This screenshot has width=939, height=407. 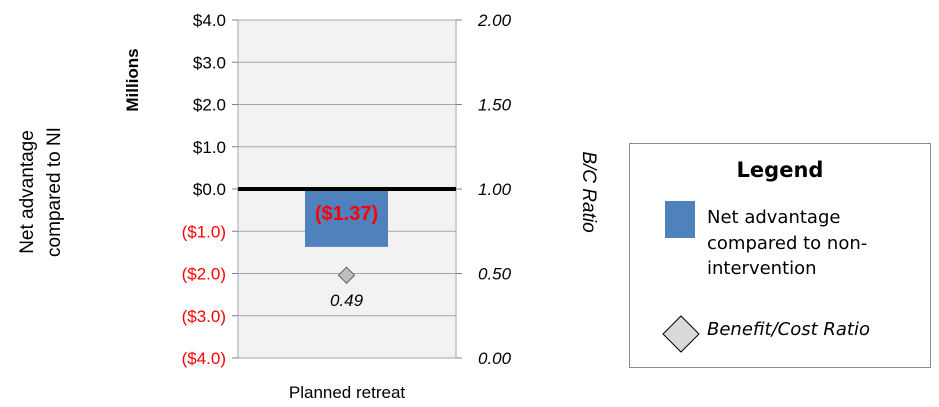 I want to click on bc-ratio-marker, so click(x=346, y=275).